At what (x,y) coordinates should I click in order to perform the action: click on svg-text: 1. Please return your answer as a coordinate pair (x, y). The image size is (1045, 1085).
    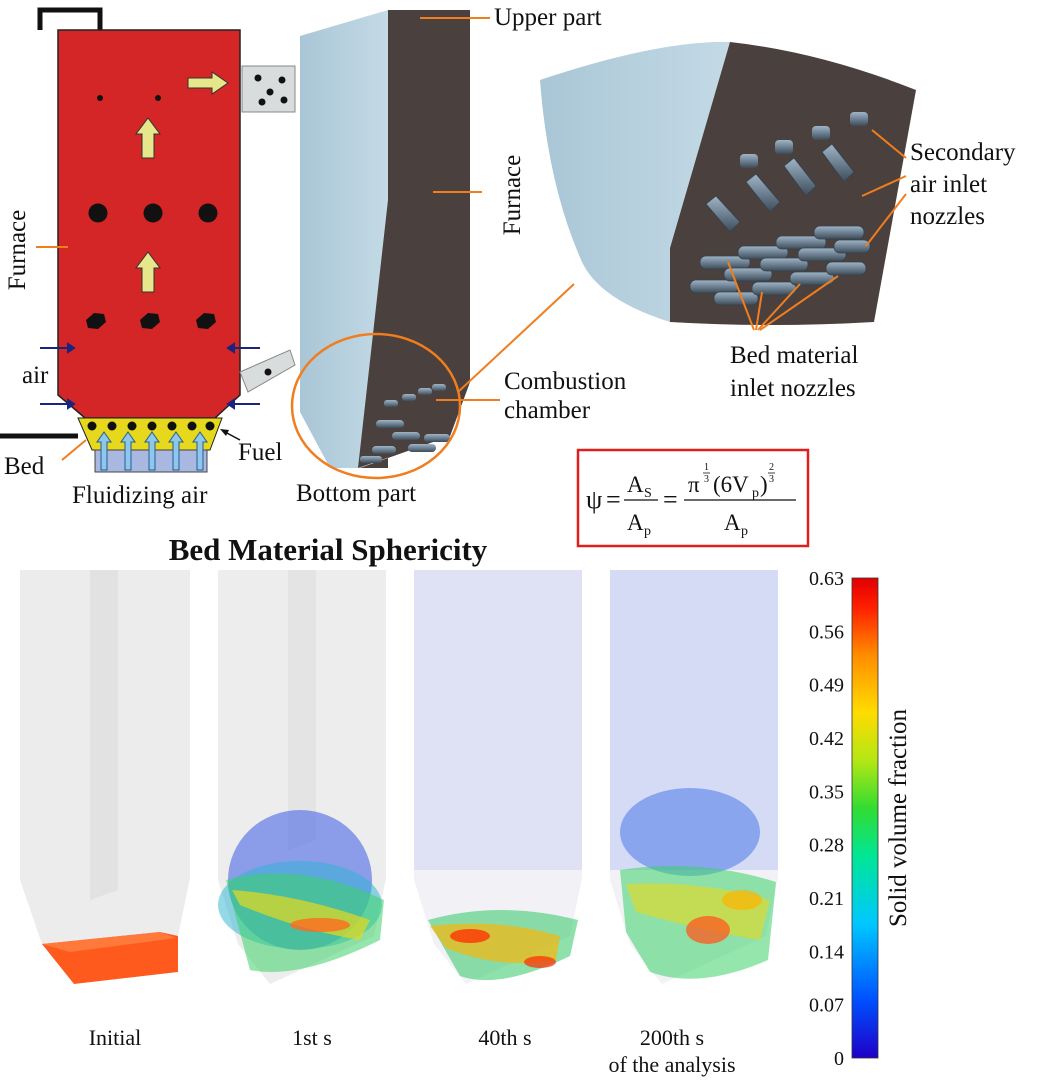
    Looking at the image, I should click on (706, 467).